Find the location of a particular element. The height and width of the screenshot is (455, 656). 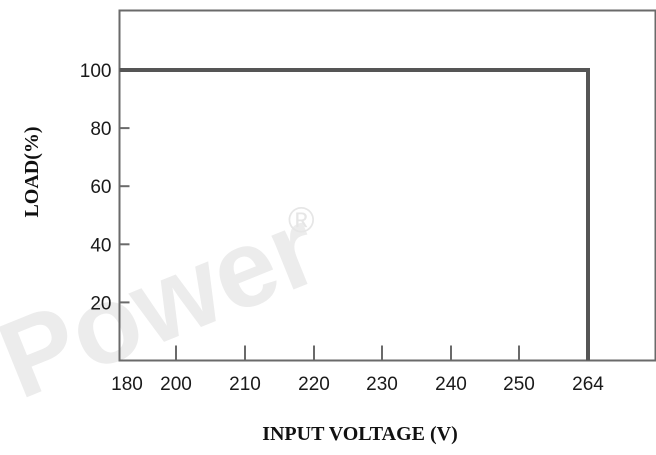

x-tick-label: 250 is located at coordinates (519, 384).